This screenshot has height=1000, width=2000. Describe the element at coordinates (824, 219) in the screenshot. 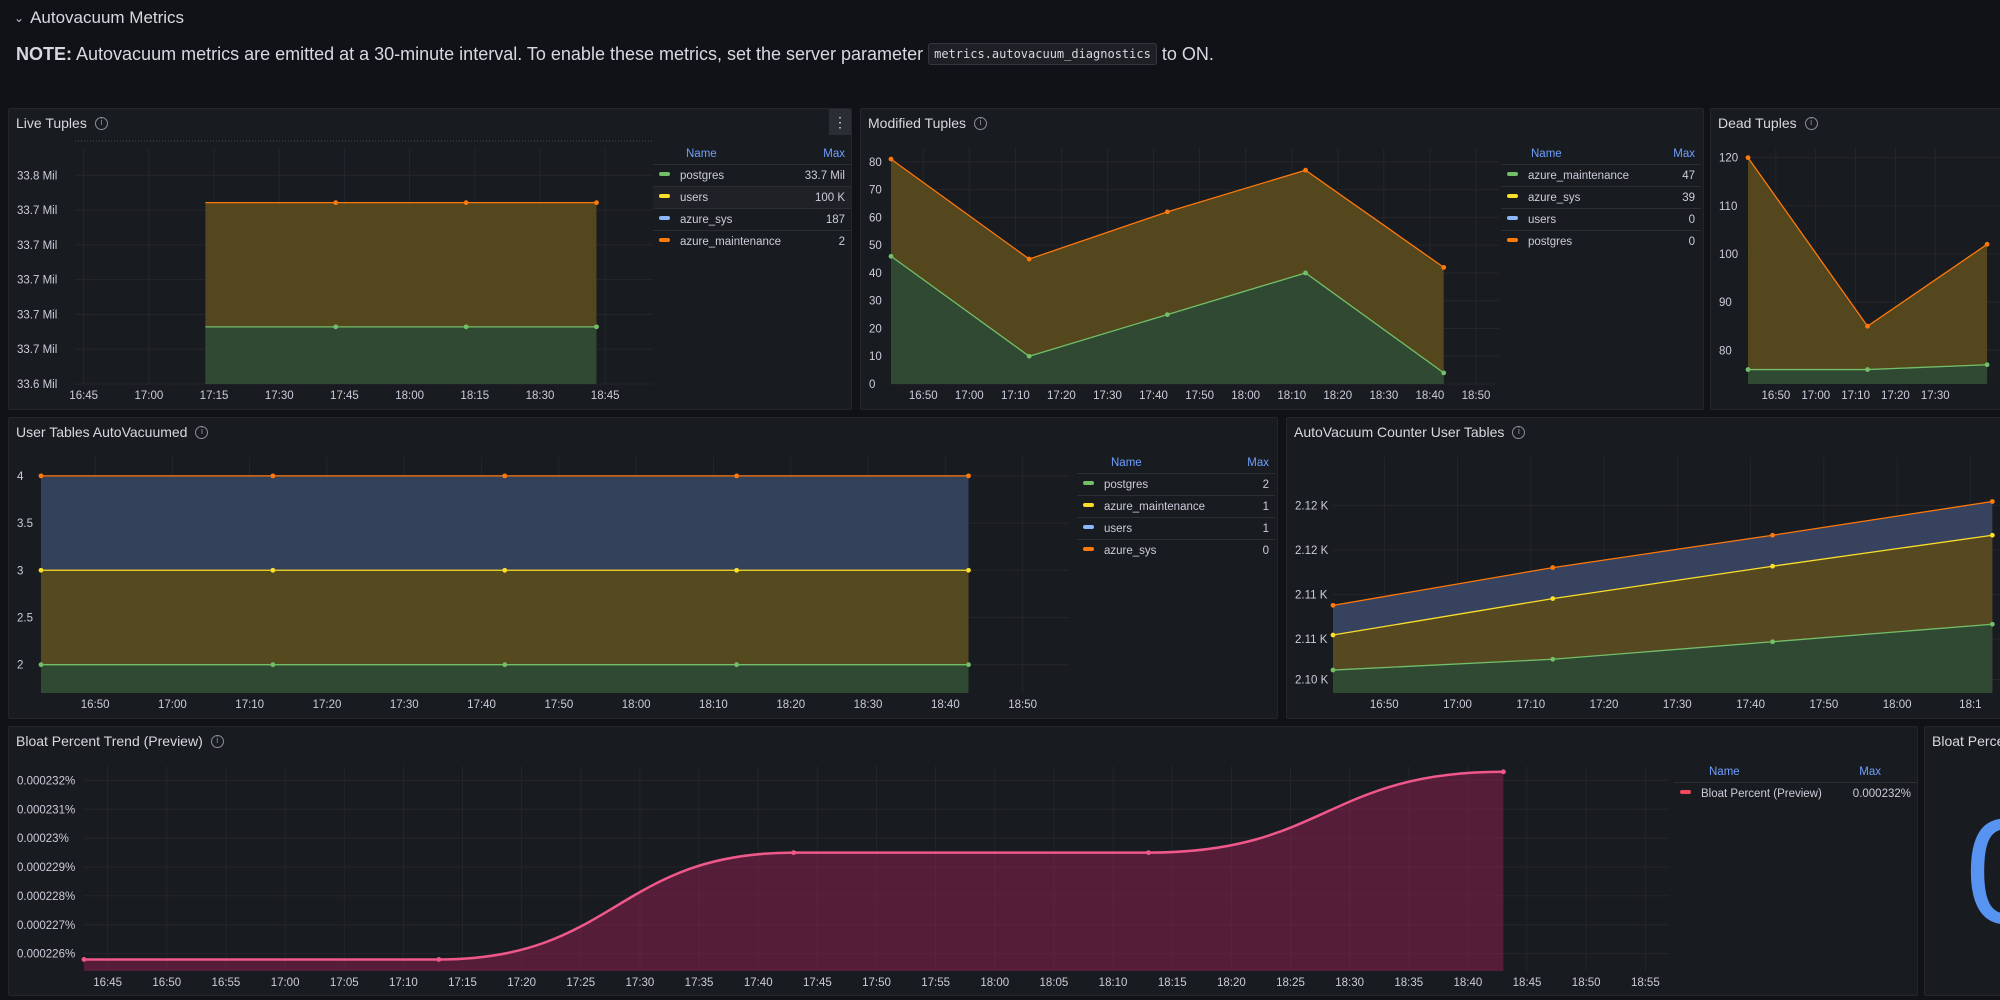

I see `legend-item-max: 187` at that location.